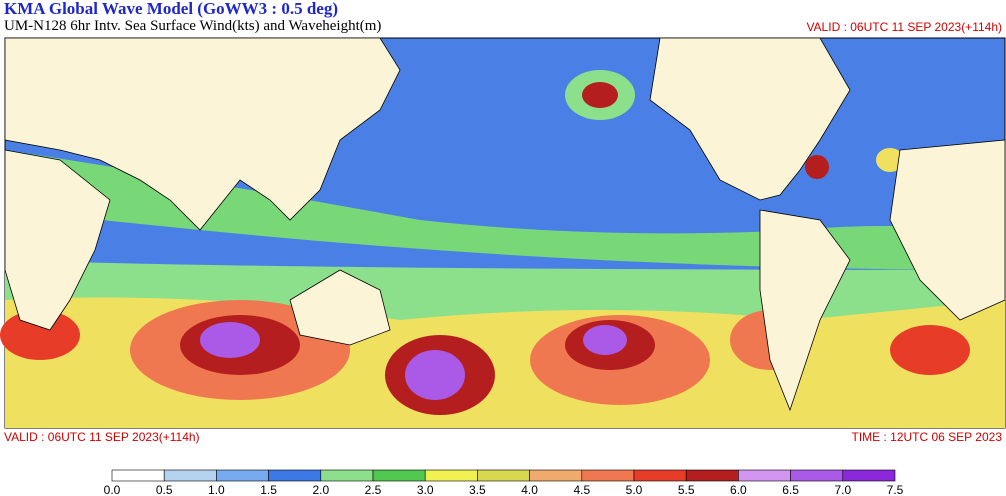 The image size is (1006, 496). What do you see at coordinates (738, 489) in the screenshot?
I see `colorbar-label: 6.0` at bounding box center [738, 489].